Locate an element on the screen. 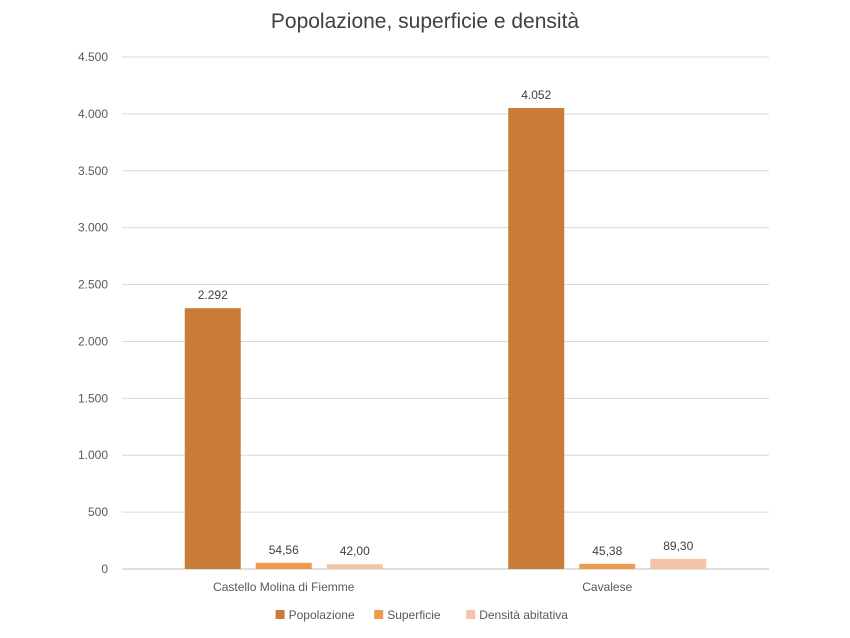 Image resolution: width=850 pixels, height=638 pixels. y-tick-label: 2.500 is located at coordinates (93, 285).